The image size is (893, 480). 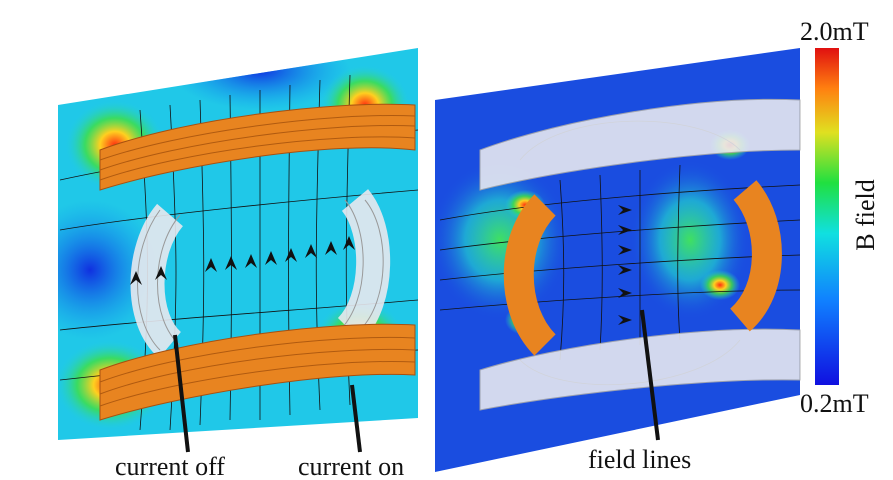 What do you see at coordinates (170, 466) in the screenshot?
I see `annotation: current off` at bounding box center [170, 466].